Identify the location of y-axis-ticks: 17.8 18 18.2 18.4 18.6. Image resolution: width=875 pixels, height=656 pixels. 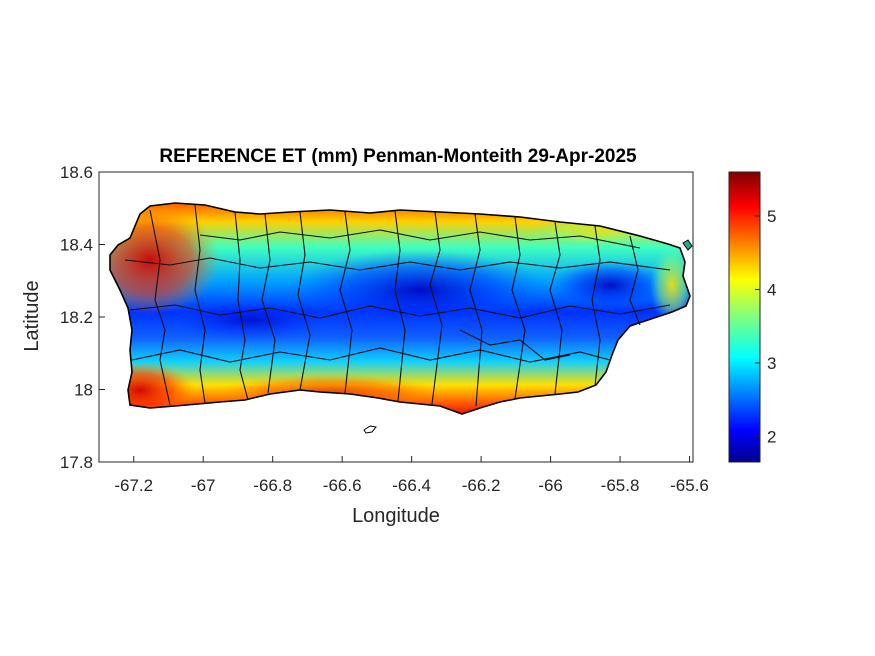
(82, 317).